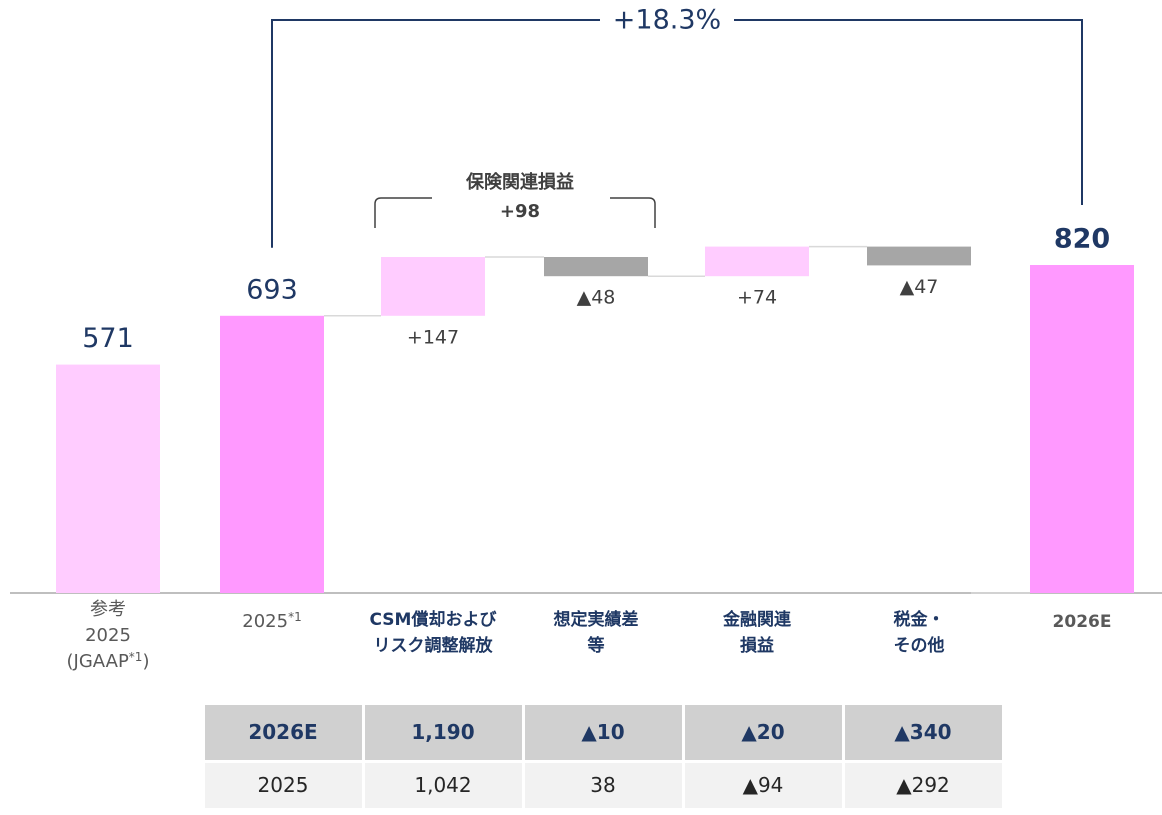 Image resolution: width=1162 pixels, height=815 pixels. What do you see at coordinates (757, 298) in the screenshot?
I see `value-label: +74` at bounding box center [757, 298].